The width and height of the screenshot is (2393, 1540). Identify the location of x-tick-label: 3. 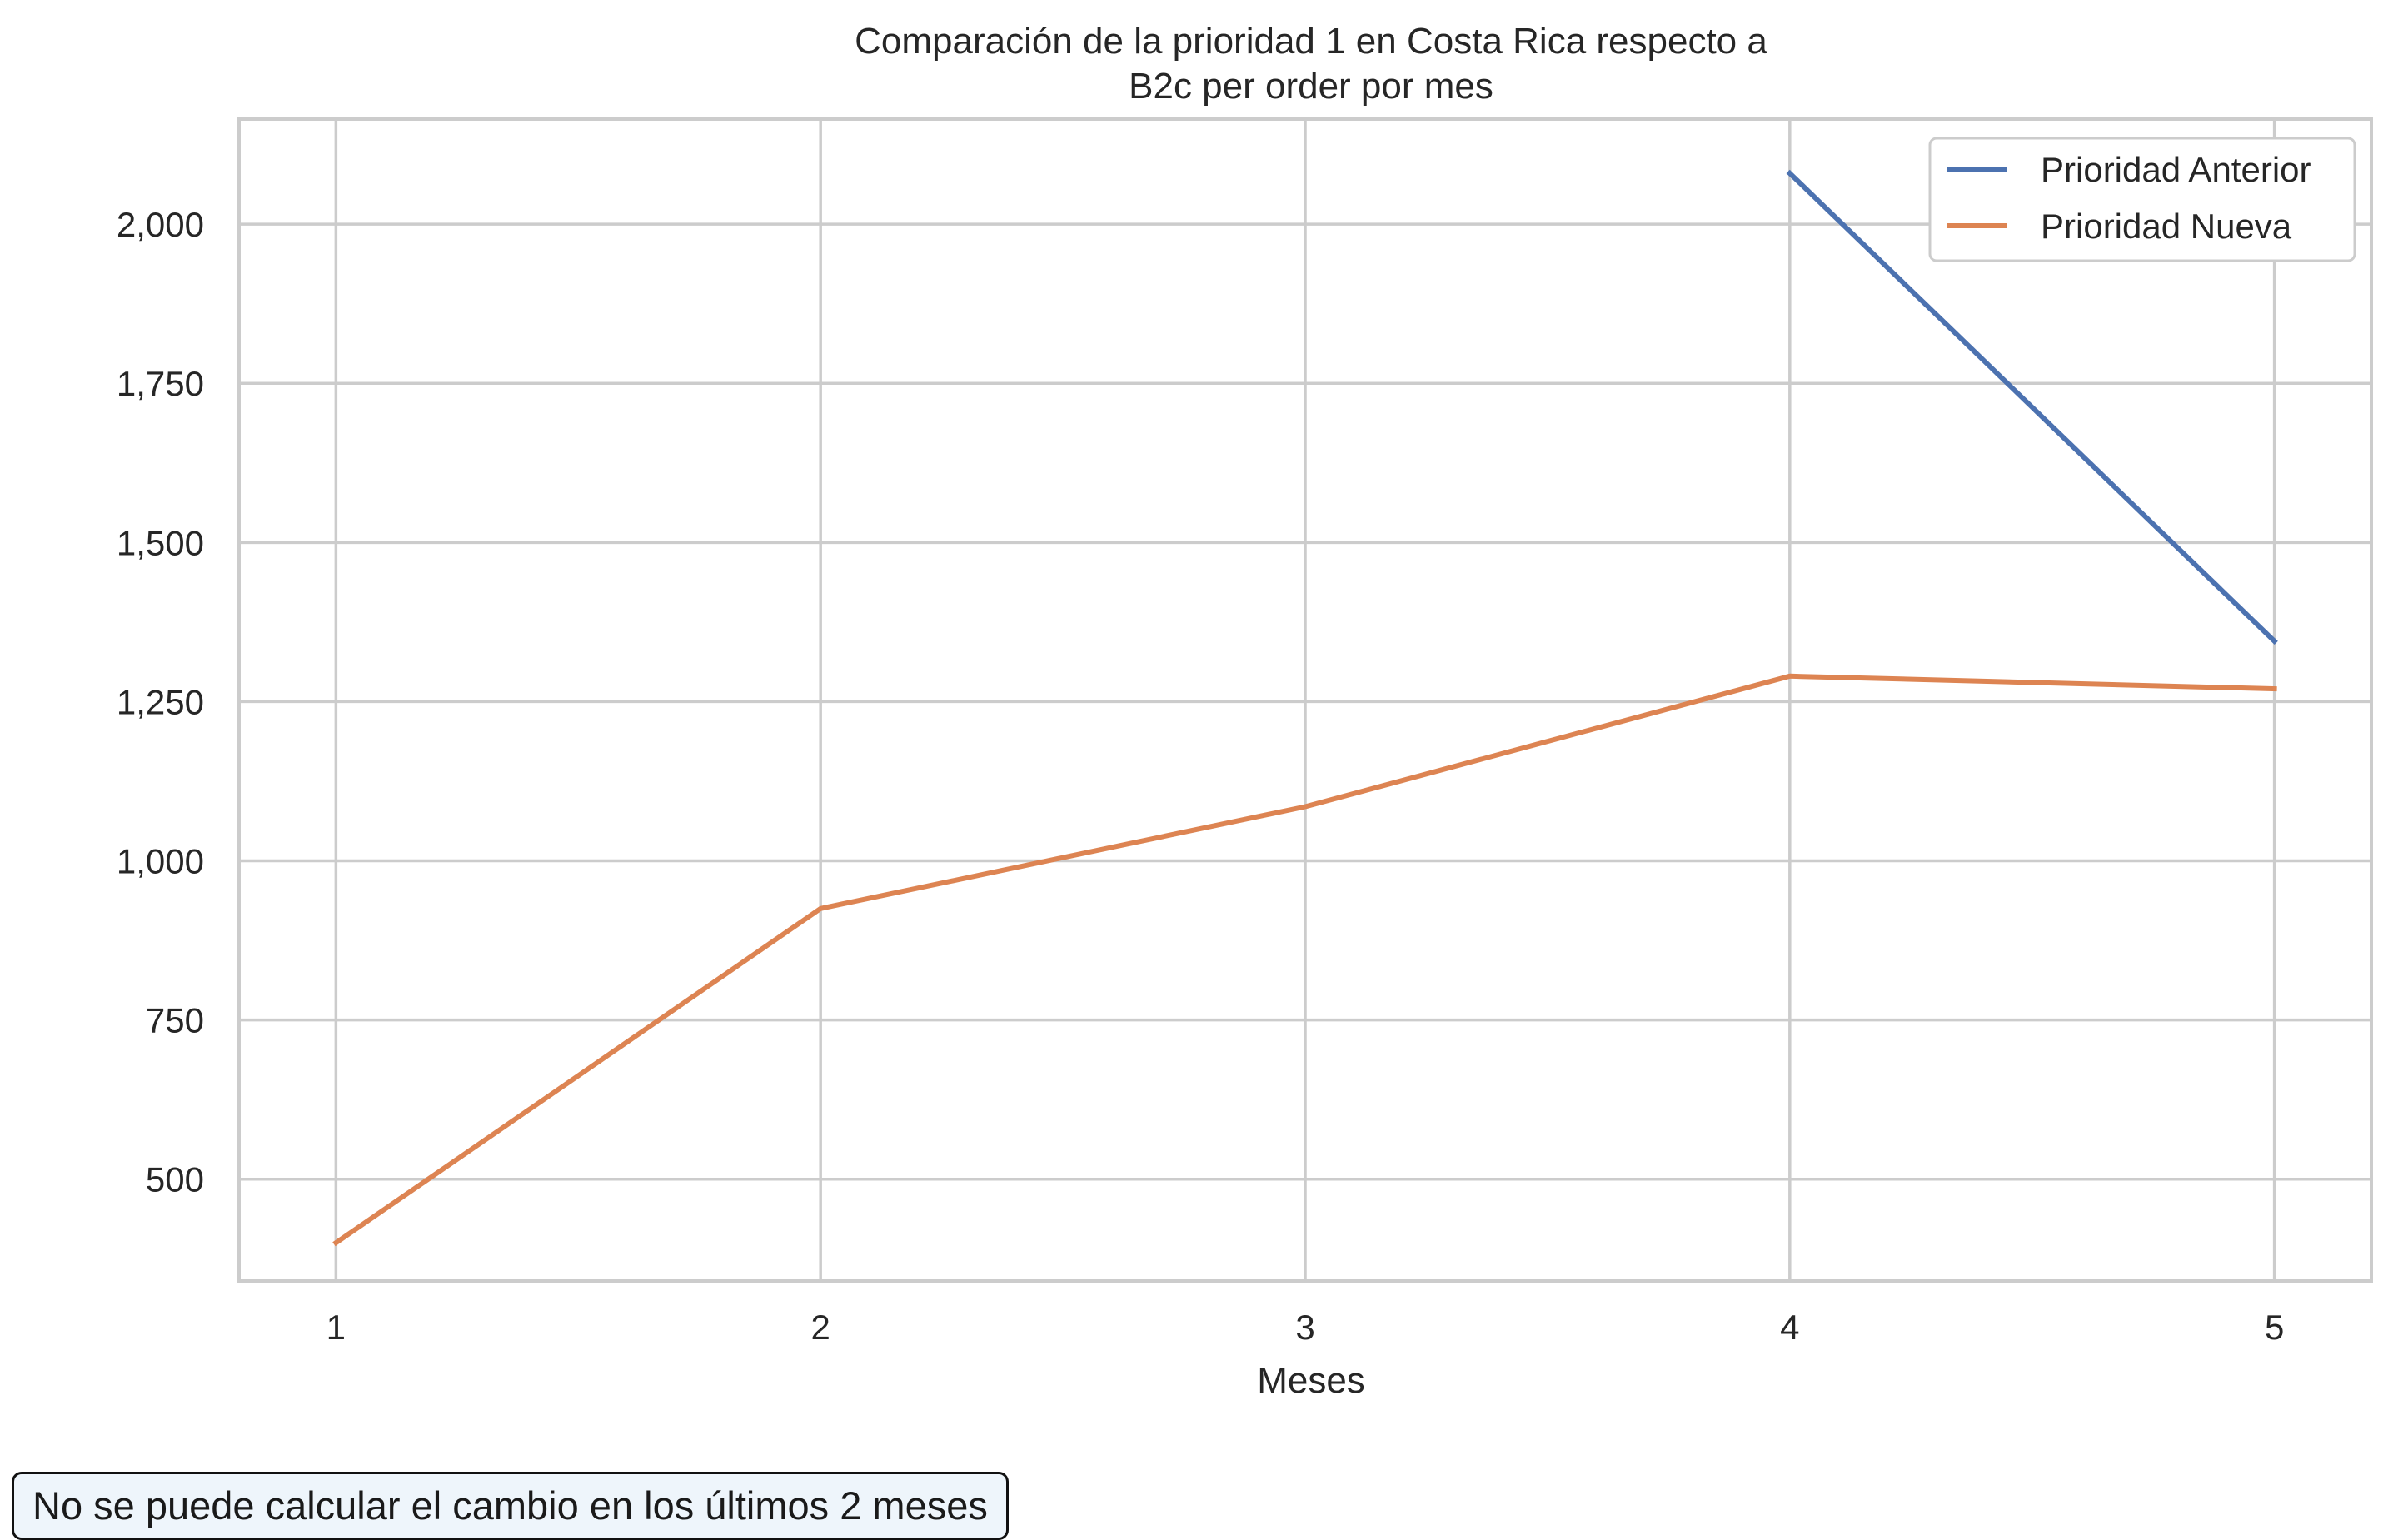
(1304, 1327).